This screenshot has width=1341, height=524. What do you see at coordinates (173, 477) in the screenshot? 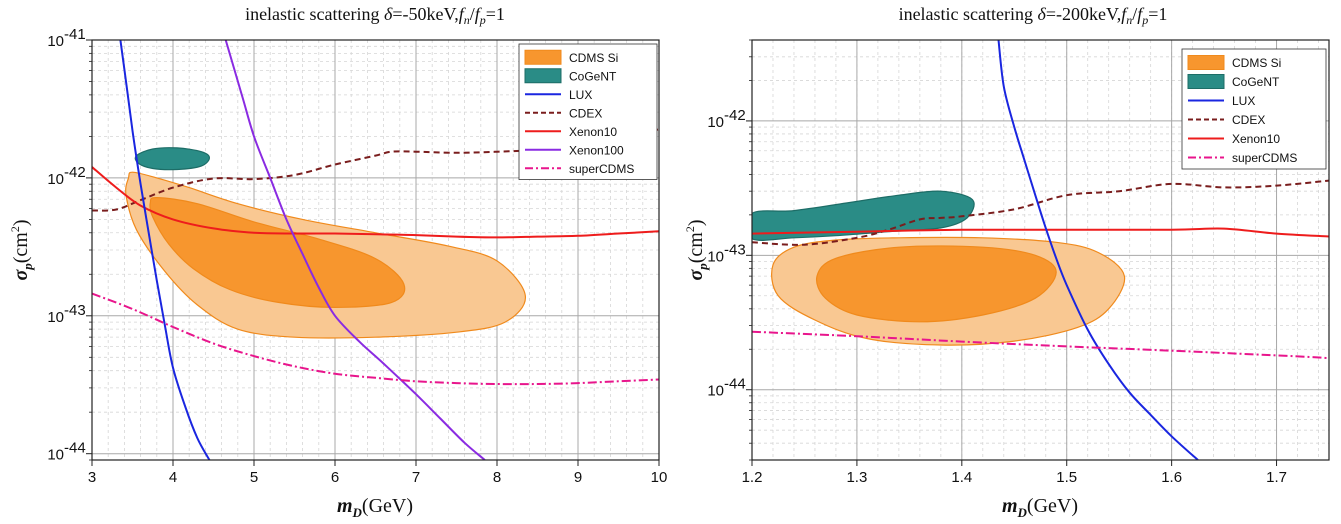
I see `x-tick-label: 4` at bounding box center [173, 477].